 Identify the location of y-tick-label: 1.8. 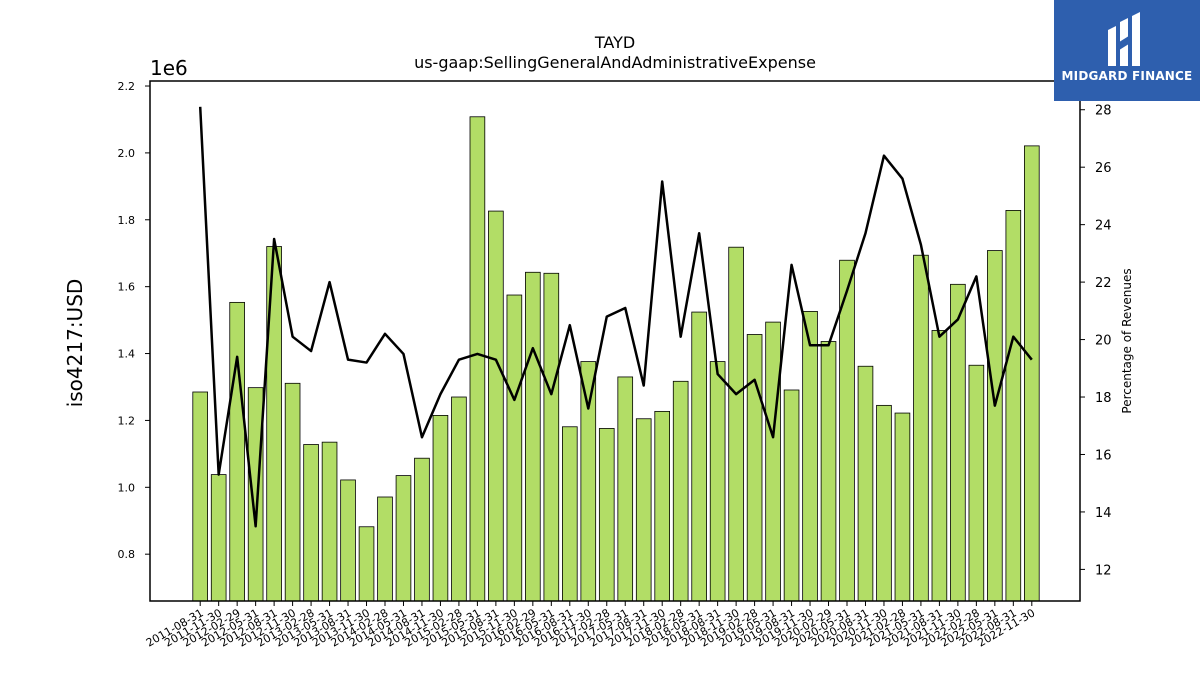
(127, 220).